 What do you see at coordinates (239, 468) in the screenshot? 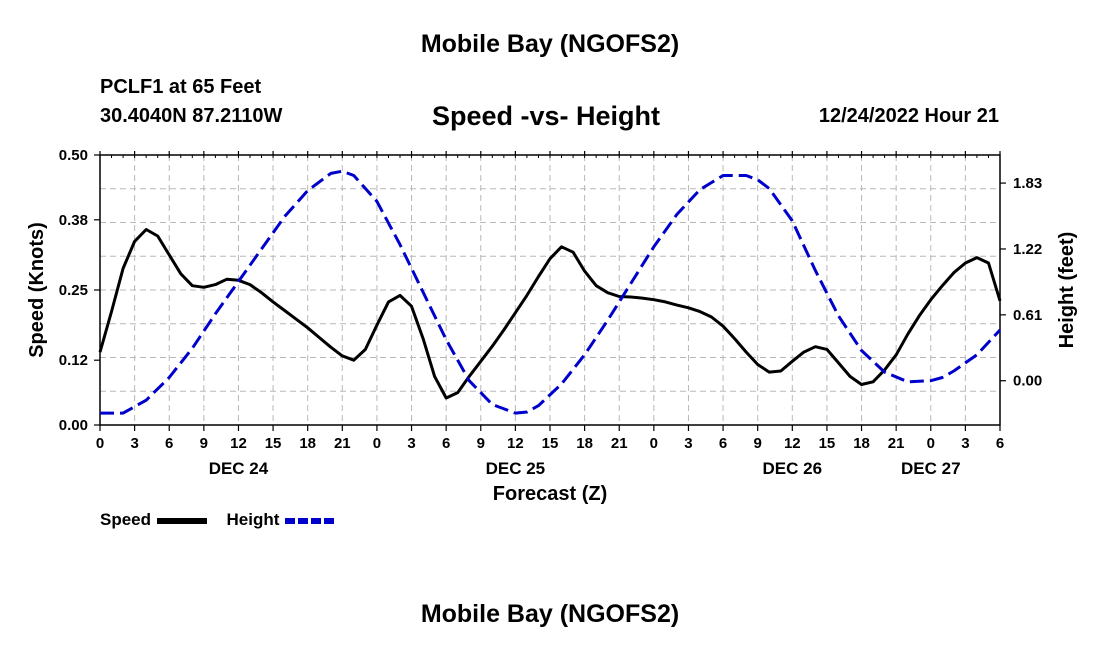
I see `day-label: DEC 24` at bounding box center [239, 468].